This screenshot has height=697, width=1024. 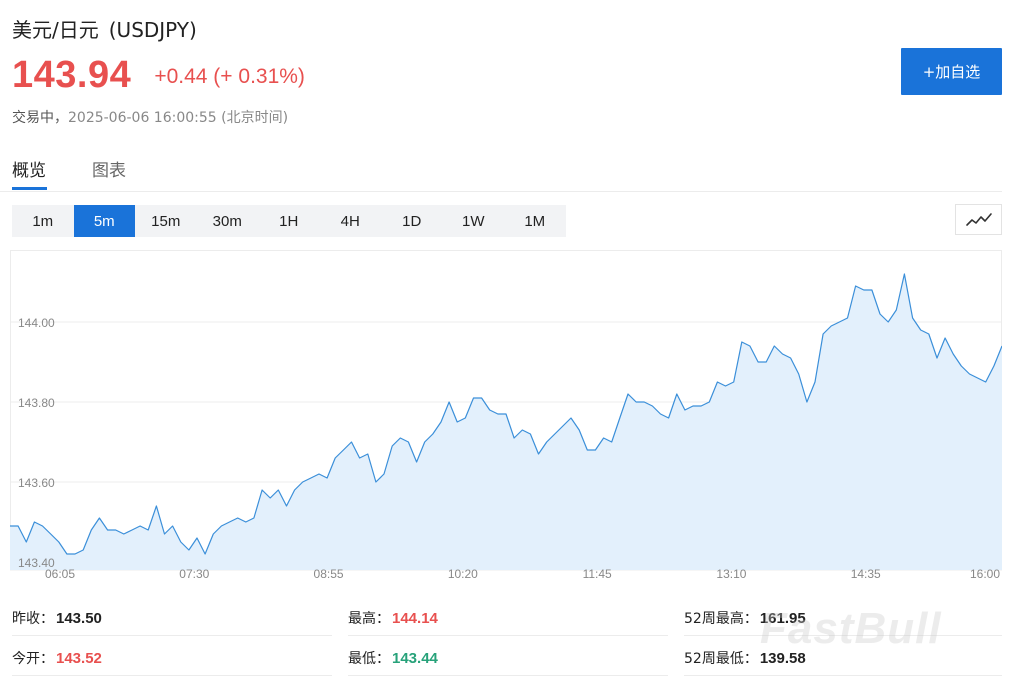 What do you see at coordinates (951, 71) in the screenshot?
I see `add-to-watchlist-button: +加自选` at bounding box center [951, 71].